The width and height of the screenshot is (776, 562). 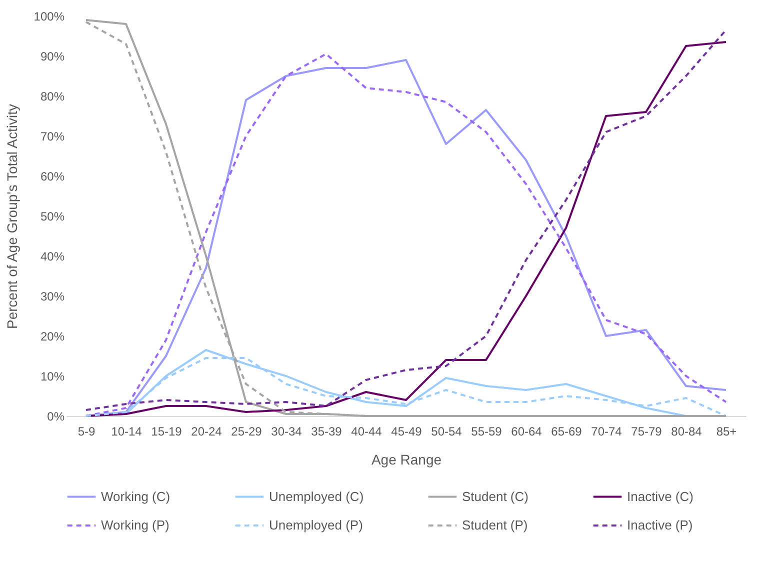 I want to click on y-tick-label: 70%, so click(x=52, y=137).